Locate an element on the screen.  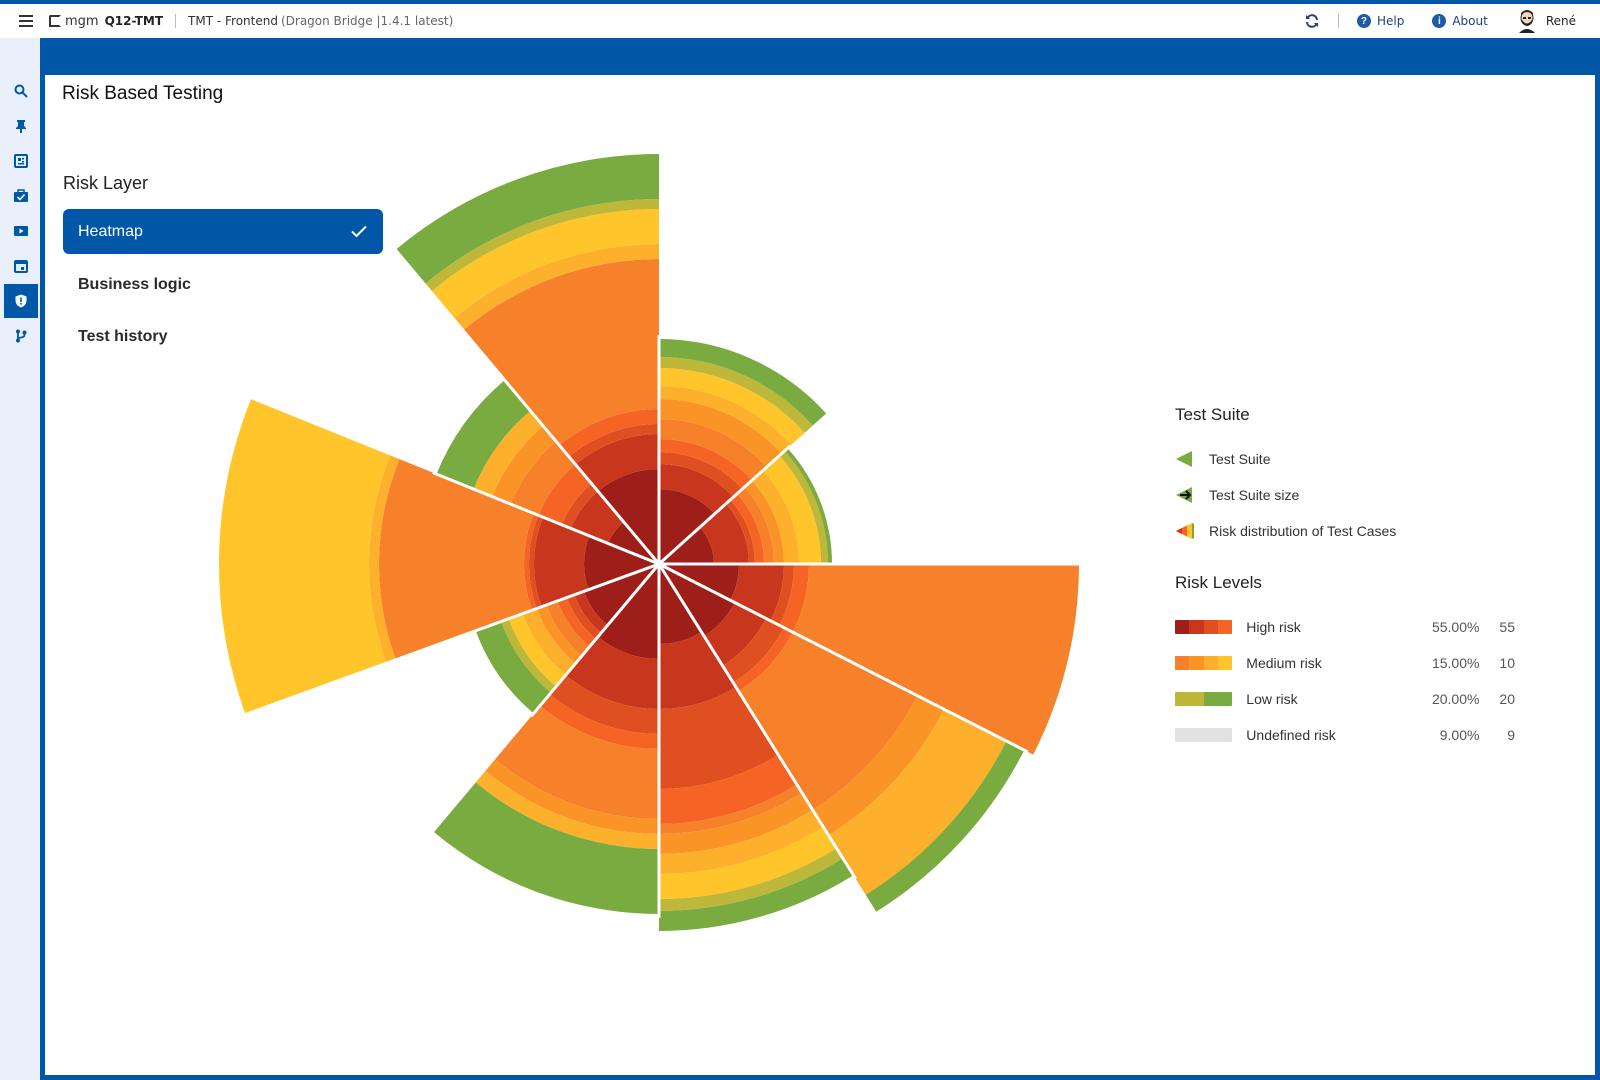
legend-item-test-suite-size: Test Suite size is located at coordinates (1237, 495).